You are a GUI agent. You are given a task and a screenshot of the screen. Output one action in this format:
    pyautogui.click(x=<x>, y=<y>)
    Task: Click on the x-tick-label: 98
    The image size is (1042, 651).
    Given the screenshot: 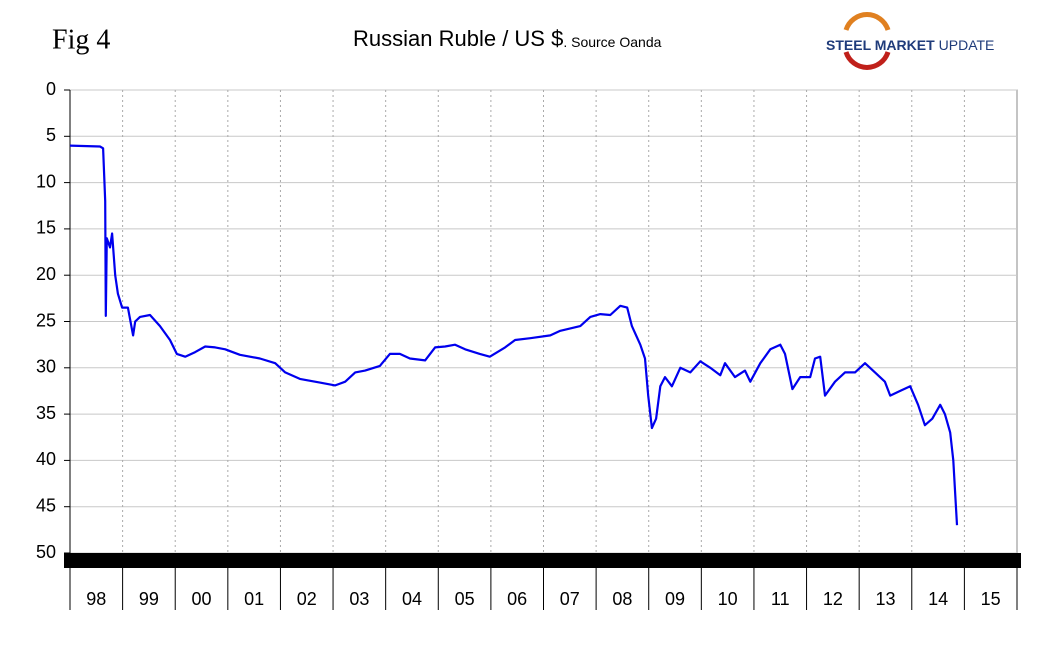 What is the action you would take?
    pyautogui.click(x=96, y=599)
    